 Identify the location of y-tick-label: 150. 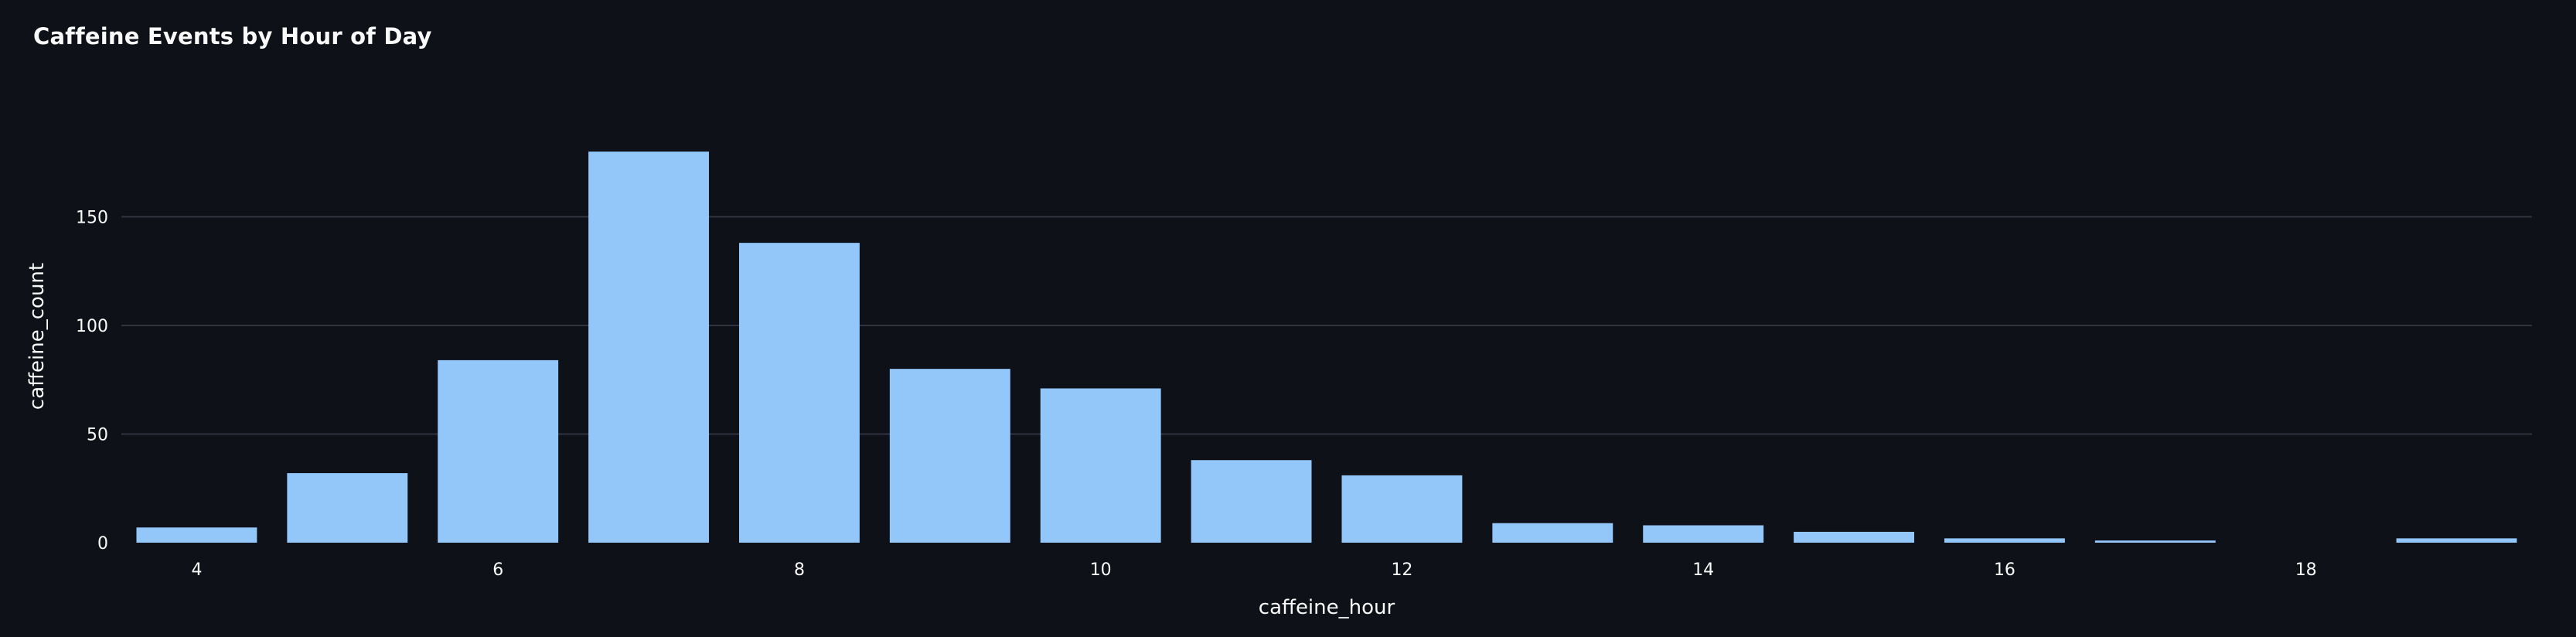
(92, 218).